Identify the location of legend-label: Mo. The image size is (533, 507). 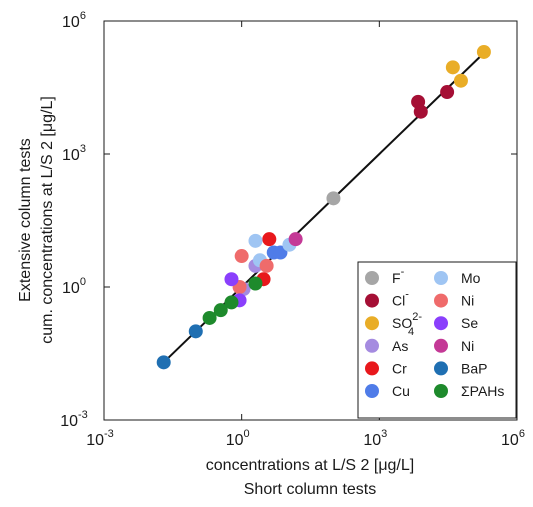
(471, 278).